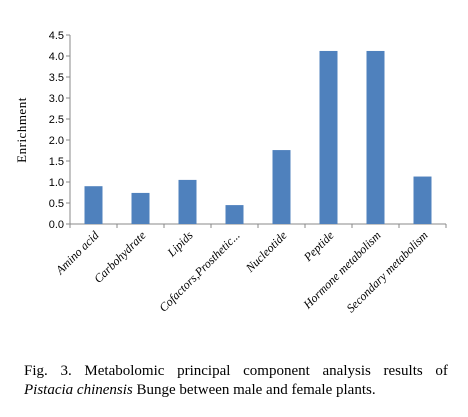 The image size is (468, 417). I want to click on x-tick-label: Secondary metabolism, so click(387, 271).